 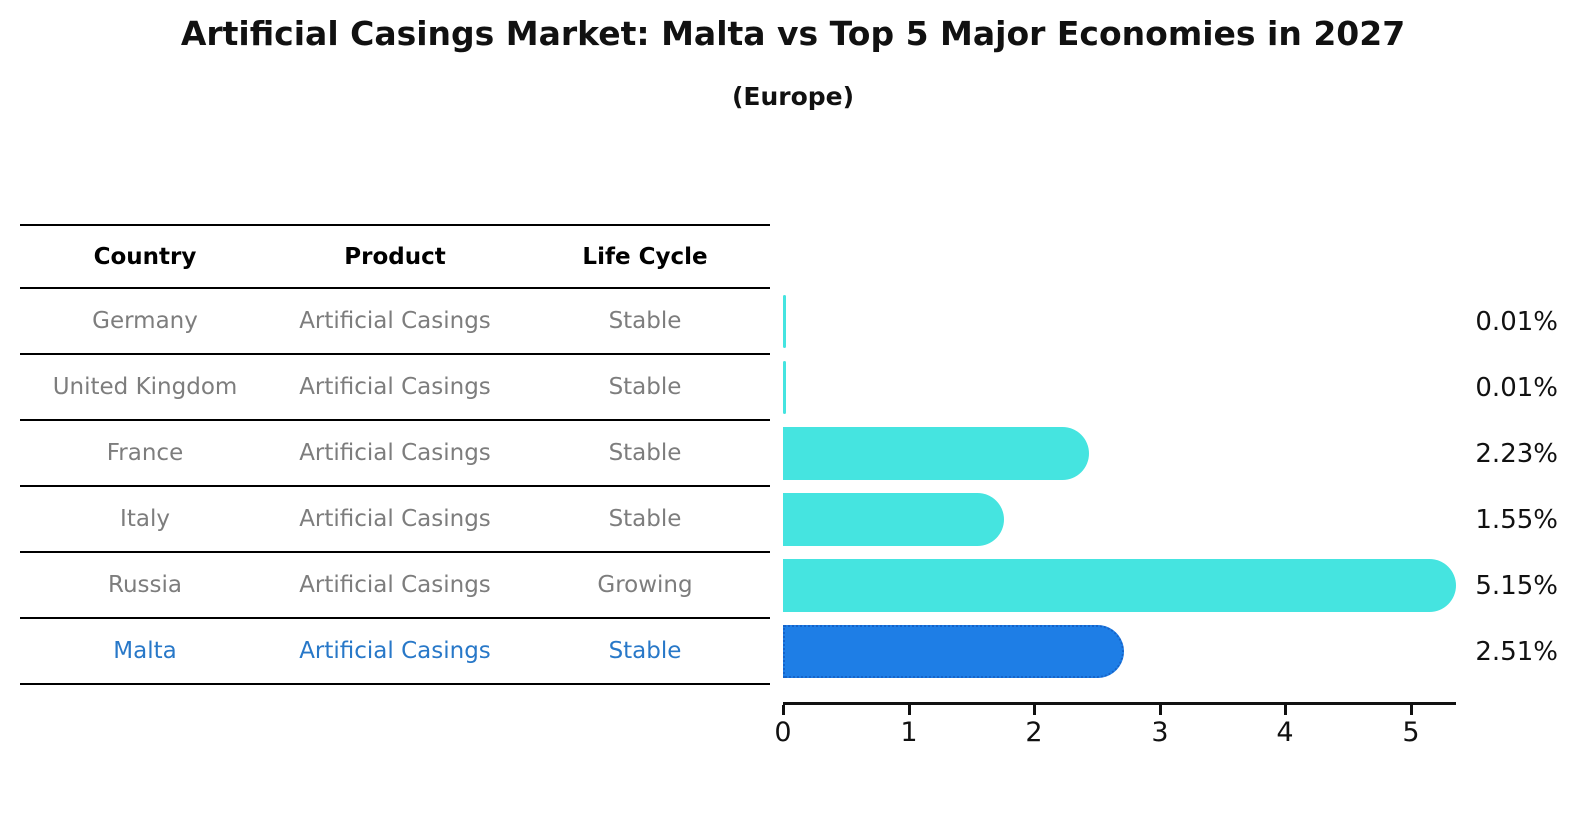 I want to click on x-tick-label-0: 0, so click(x=783, y=732).